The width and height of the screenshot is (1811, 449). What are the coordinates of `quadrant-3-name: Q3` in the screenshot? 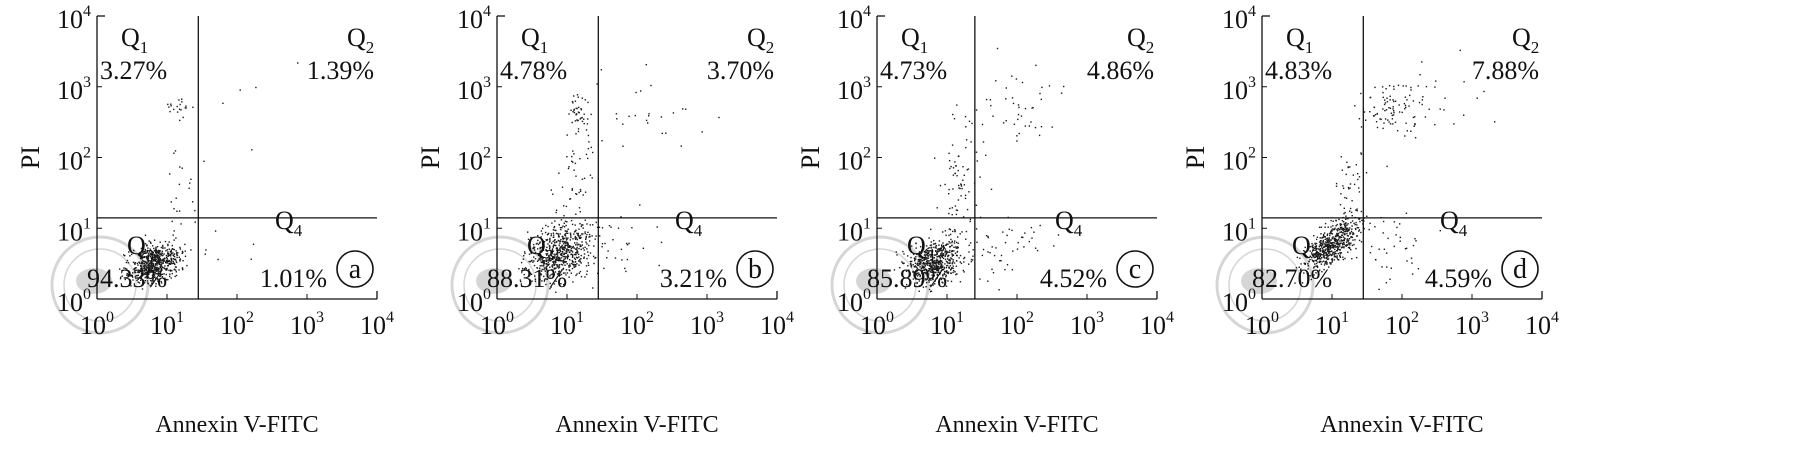 It's located at (920, 248).